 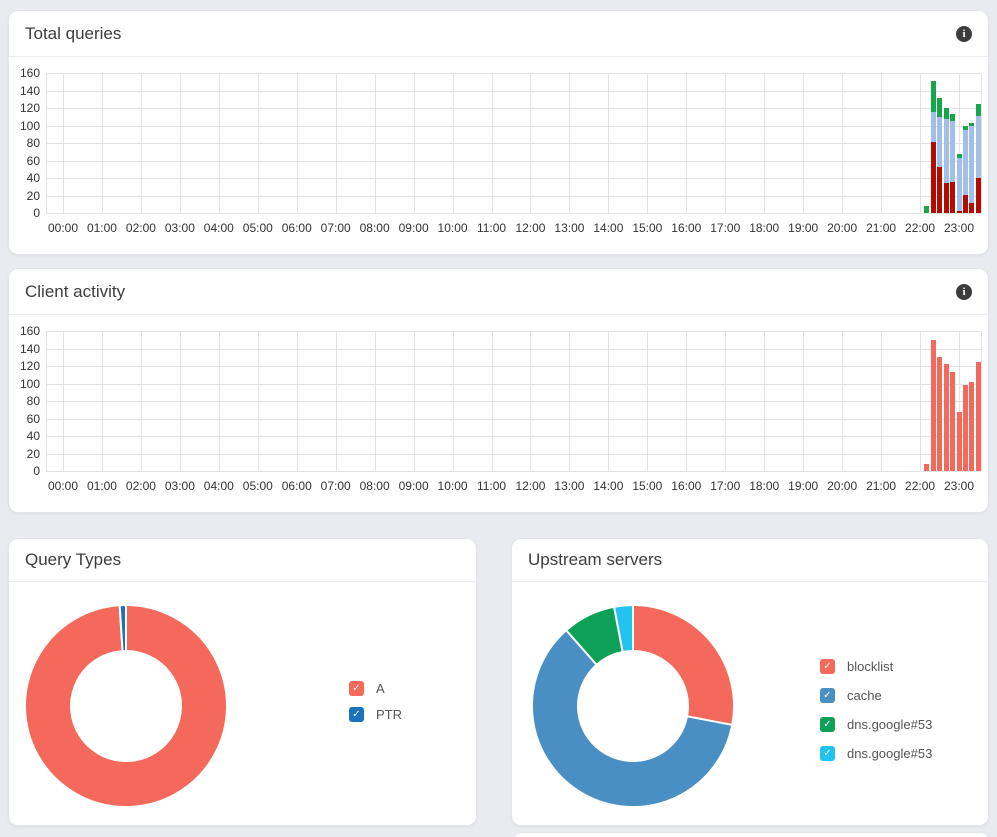 I want to click on donut-slice-cache, so click(x=632, y=718).